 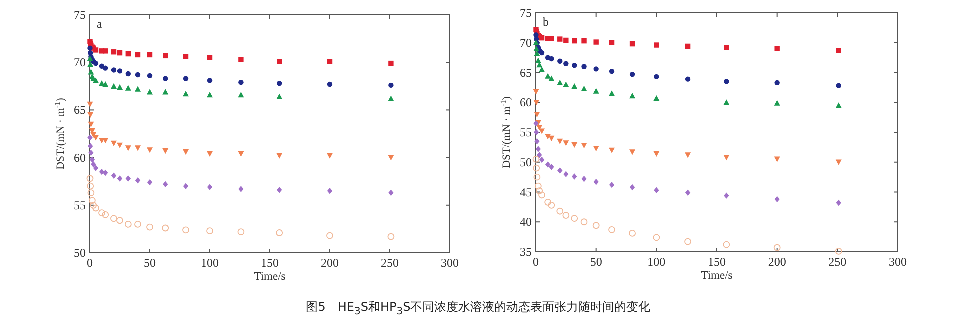 What do you see at coordinates (478, 308) in the screenshot?
I see `caption: 图5 HE$_{3}$S和HP$_{3}$S不同浓度水溶液的动态表面张力随时间的变化` at bounding box center [478, 308].